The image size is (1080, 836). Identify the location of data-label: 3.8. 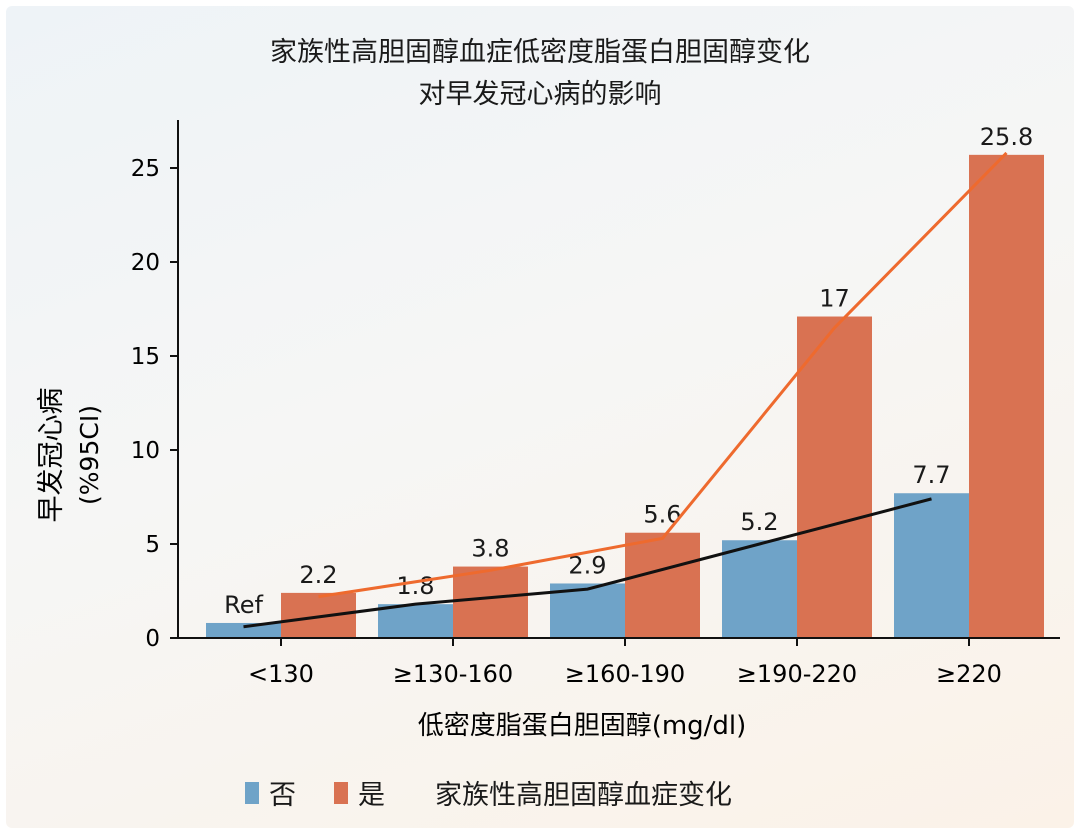
(490, 549).